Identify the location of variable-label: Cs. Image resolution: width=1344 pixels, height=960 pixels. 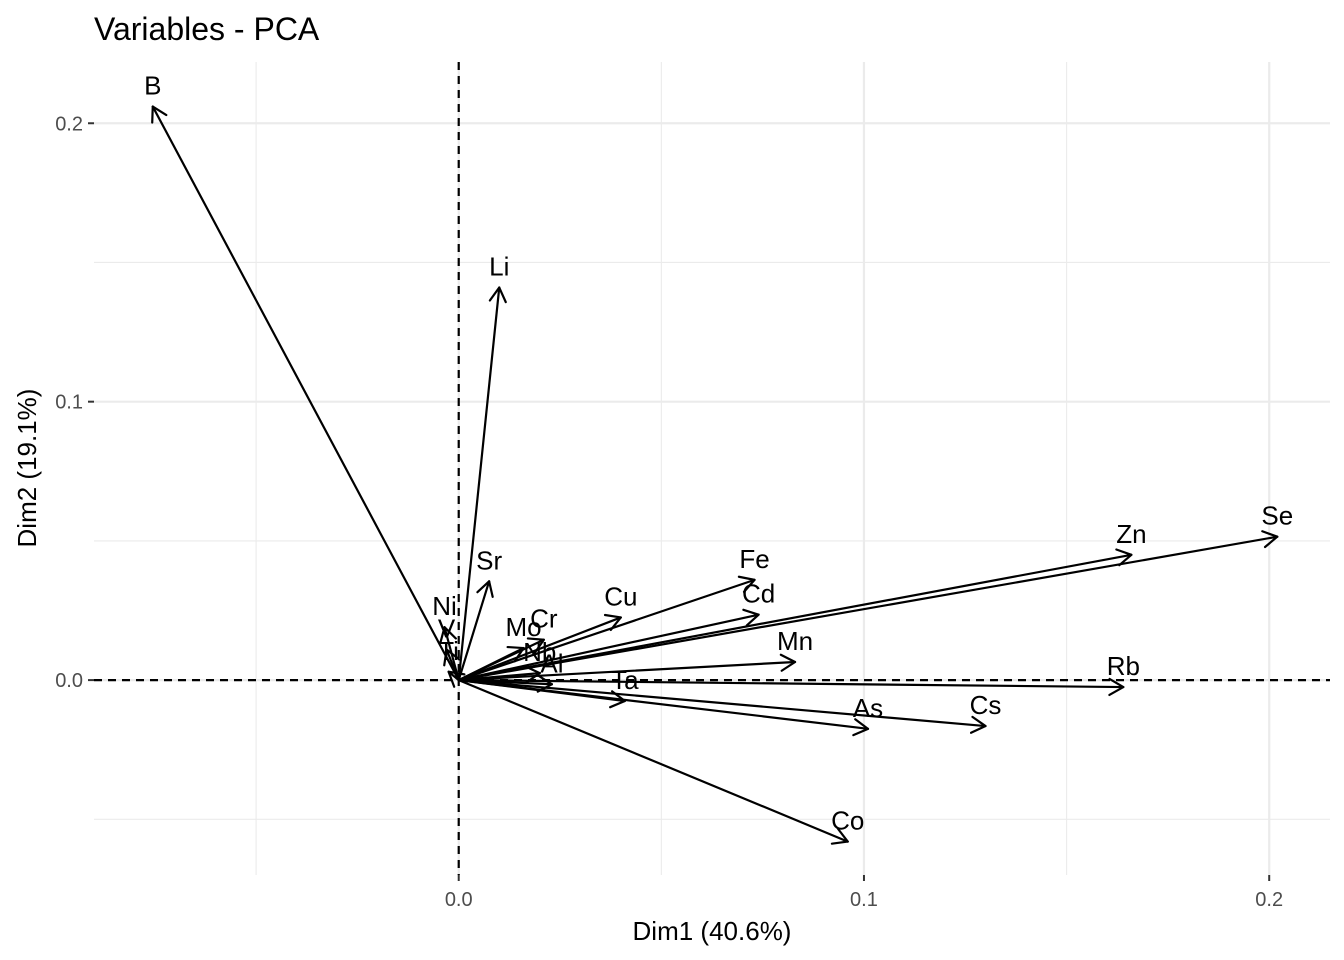
(986, 705).